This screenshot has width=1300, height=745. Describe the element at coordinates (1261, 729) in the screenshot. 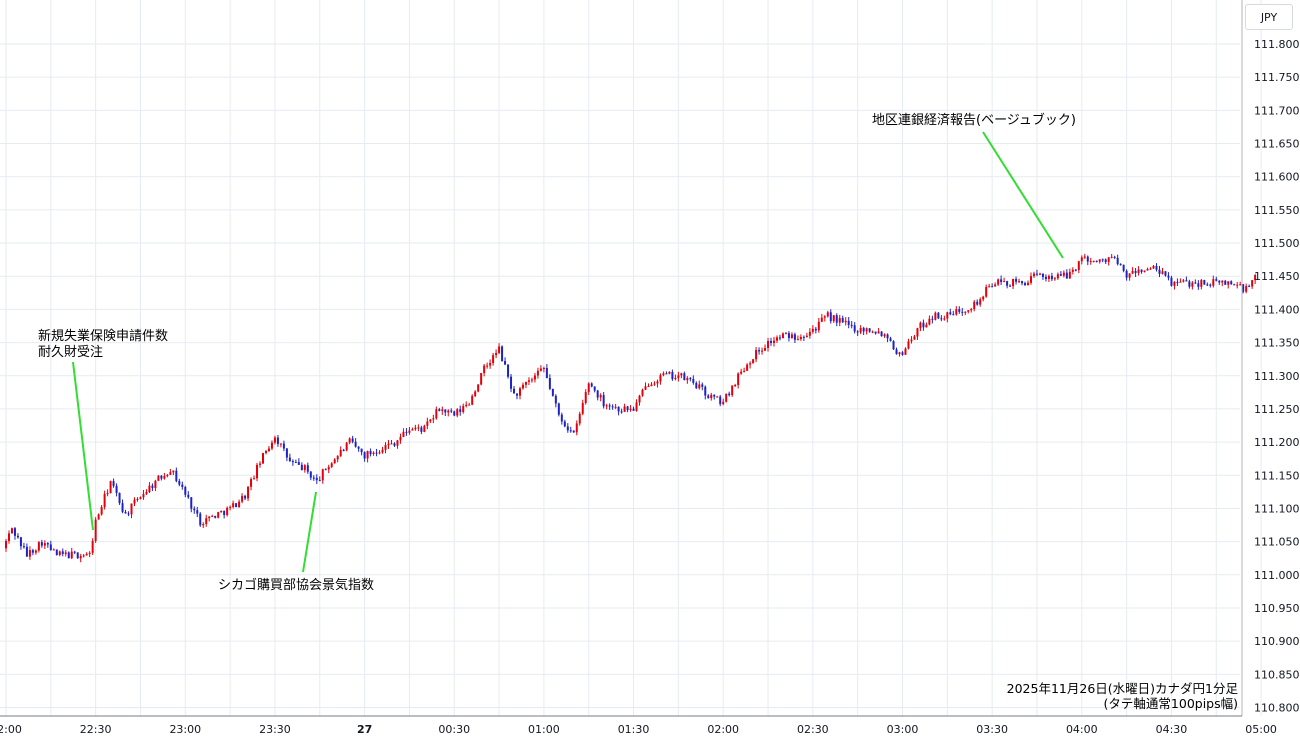

I see `x-tick-label: 05:00` at that location.